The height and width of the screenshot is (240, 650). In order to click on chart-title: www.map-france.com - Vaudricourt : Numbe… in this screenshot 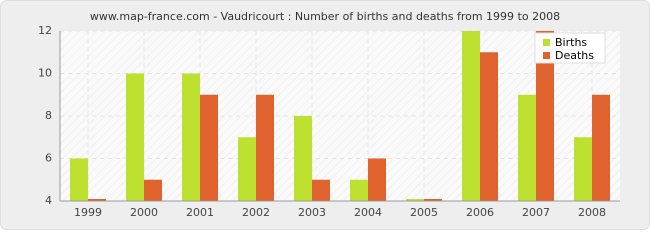, I will do `click(325, 16)`.